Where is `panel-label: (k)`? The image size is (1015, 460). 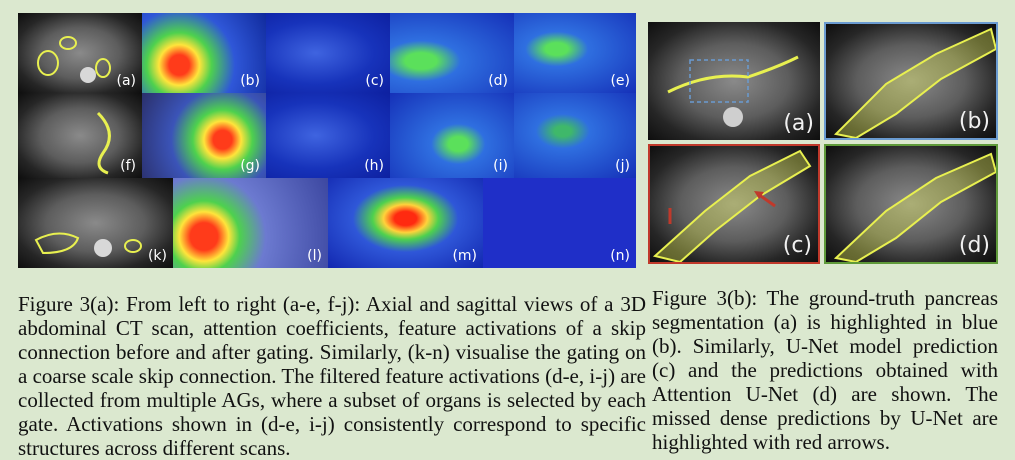 panel-label: (k) is located at coordinates (157, 256).